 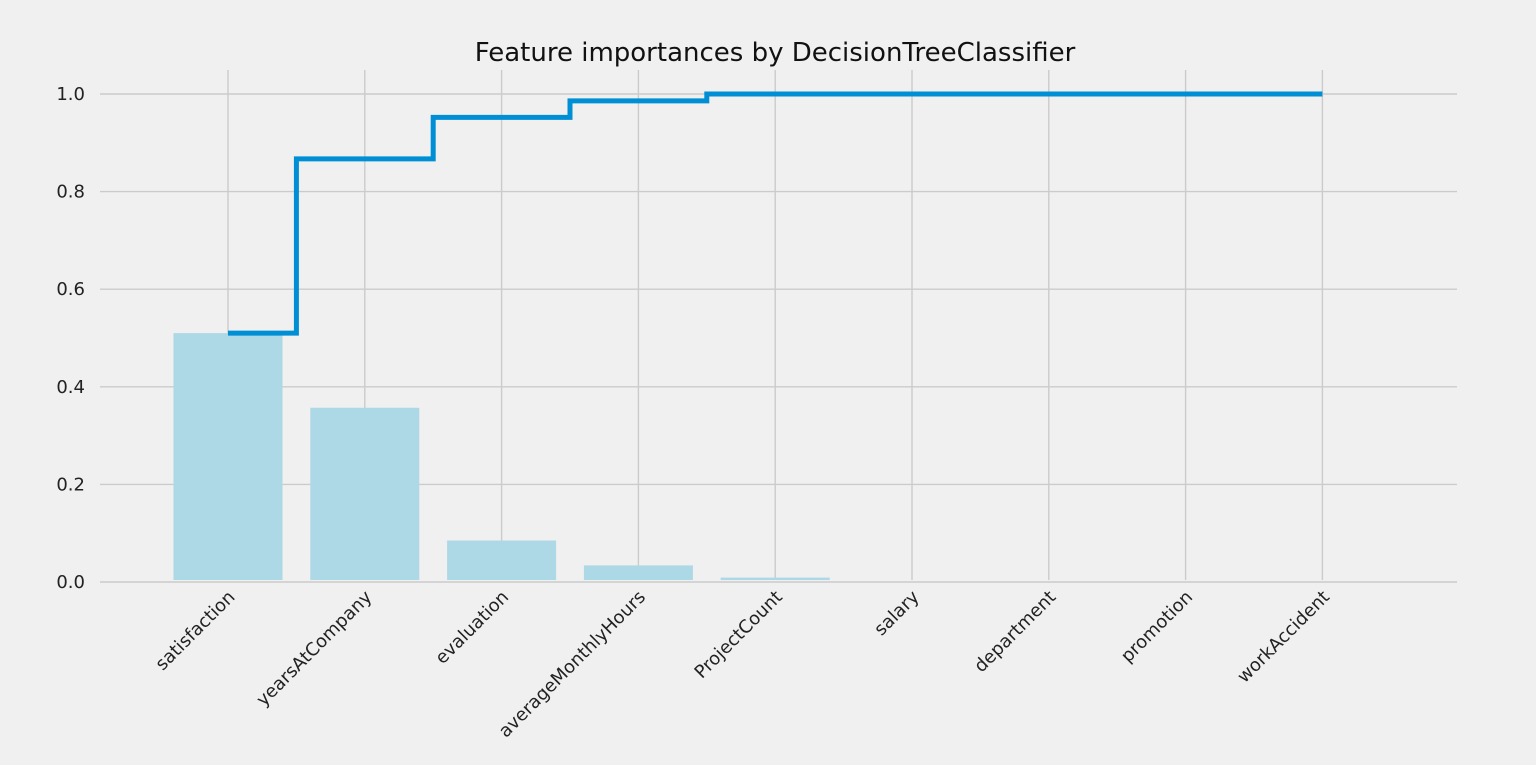 What do you see at coordinates (501, 456) in the screenshot?
I see `bar-layer` at bounding box center [501, 456].